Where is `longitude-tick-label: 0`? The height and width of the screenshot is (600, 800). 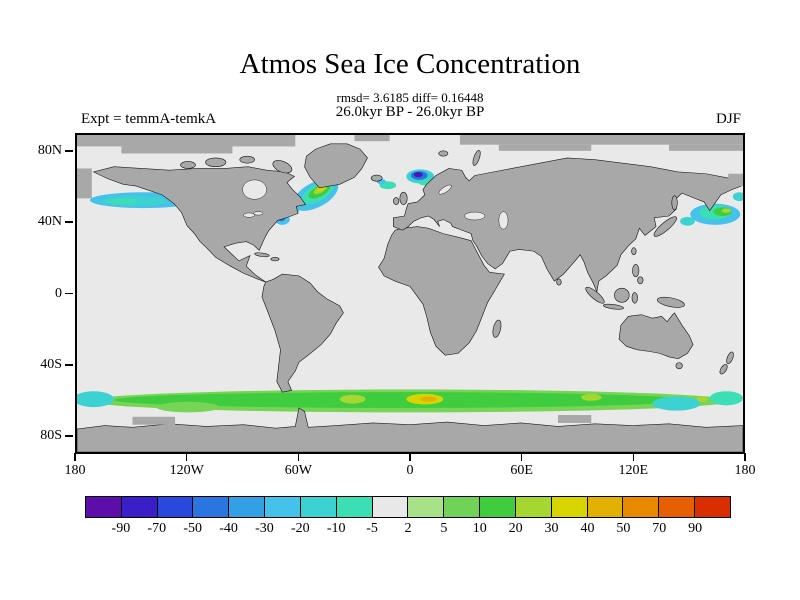 longitude-tick-label: 0 is located at coordinates (410, 470).